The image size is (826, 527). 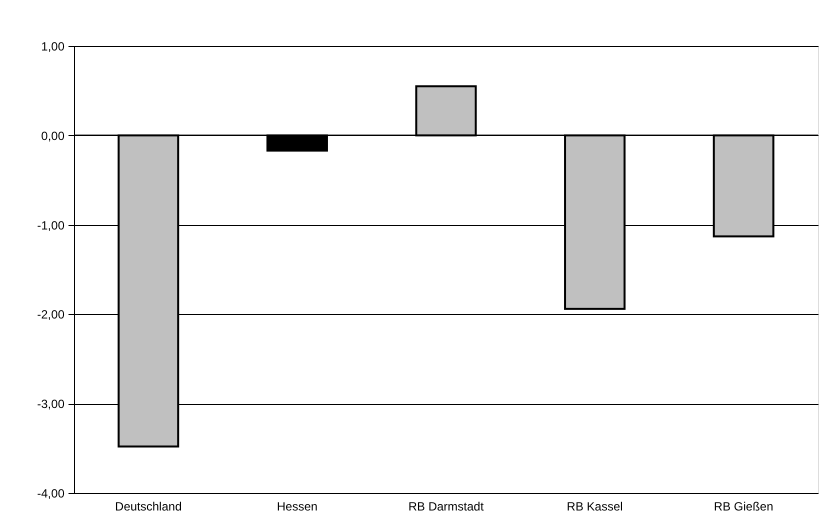 I want to click on x-tick-label: RB Gießen, so click(x=744, y=507).